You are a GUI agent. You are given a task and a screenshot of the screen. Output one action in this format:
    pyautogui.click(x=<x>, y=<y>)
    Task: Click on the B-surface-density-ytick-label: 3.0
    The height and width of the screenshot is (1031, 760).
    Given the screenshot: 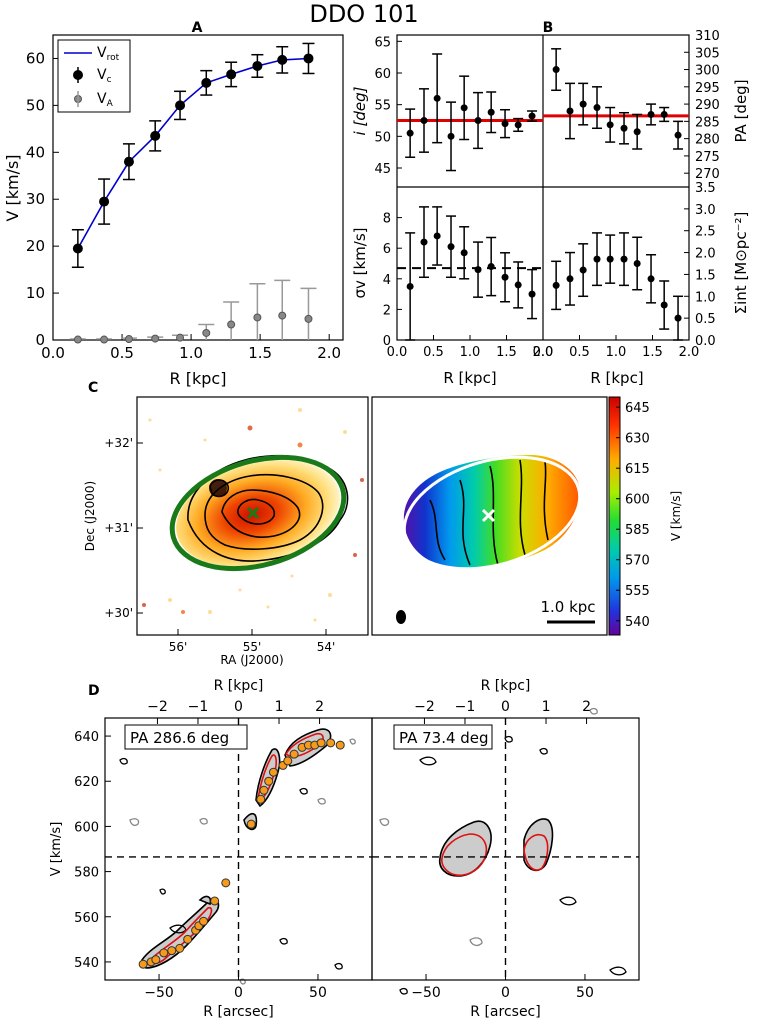 What is the action you would take?
    pyautogui.click(x=705, y=210)
    